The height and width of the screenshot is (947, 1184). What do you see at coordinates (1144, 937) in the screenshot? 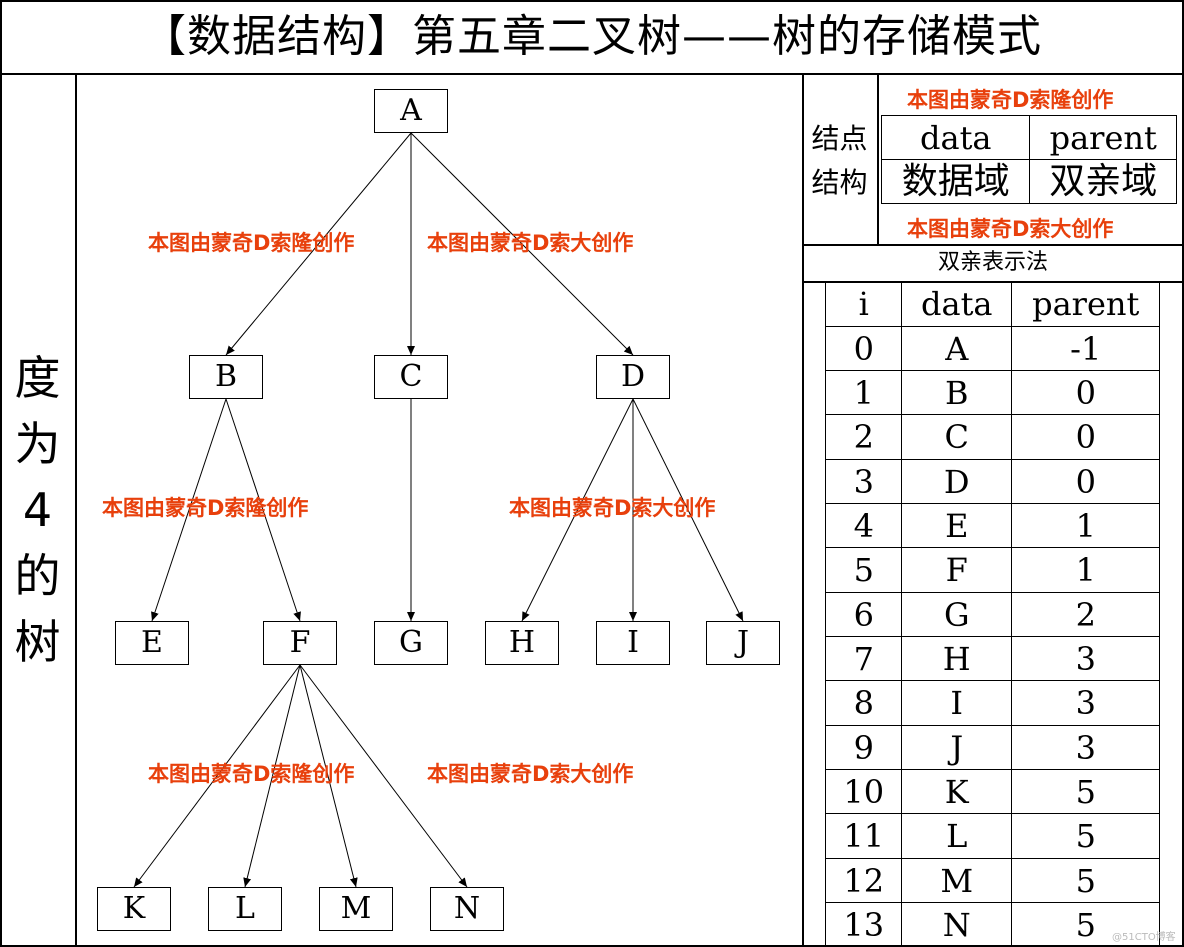
I see `footer-watermark: @51CTO博客` at bounding box center [1144, 937].